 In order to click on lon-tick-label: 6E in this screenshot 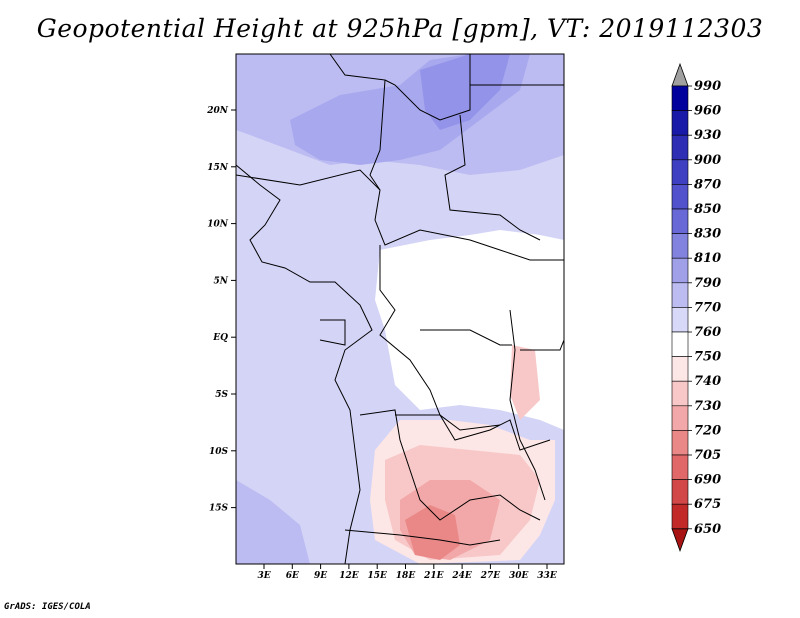, I will do `click(292, 576)`.